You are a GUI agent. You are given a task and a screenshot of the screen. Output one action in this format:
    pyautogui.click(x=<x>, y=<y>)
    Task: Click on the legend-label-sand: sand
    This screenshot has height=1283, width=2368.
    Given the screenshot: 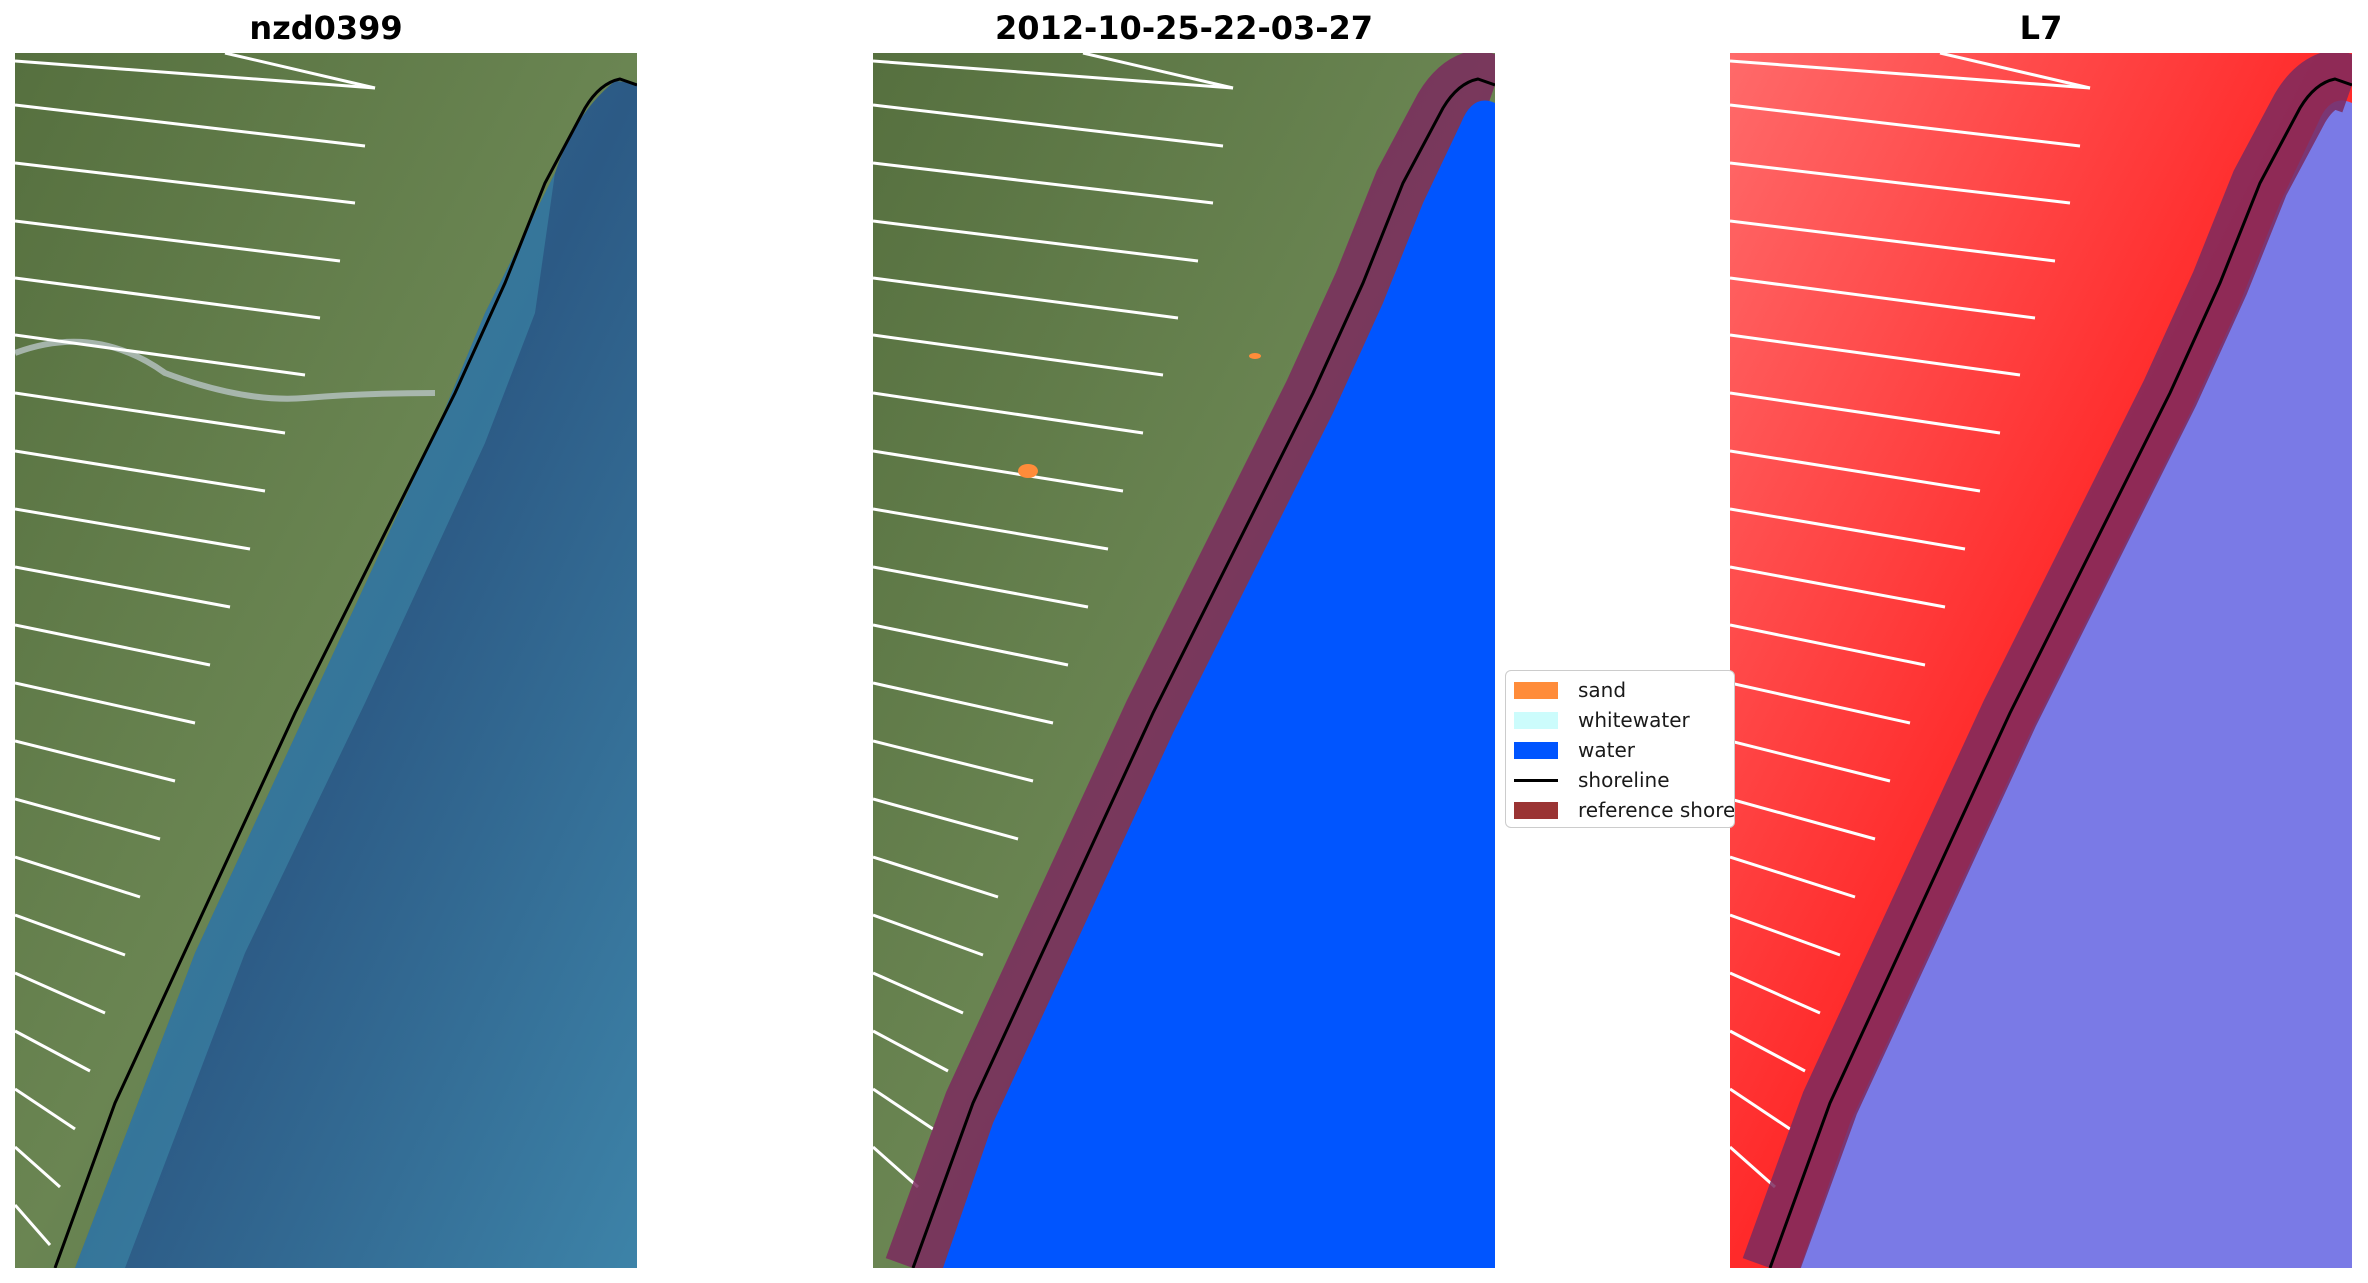 What is the action you would take?
    pyautogui.click(x=1602, y=690)
    